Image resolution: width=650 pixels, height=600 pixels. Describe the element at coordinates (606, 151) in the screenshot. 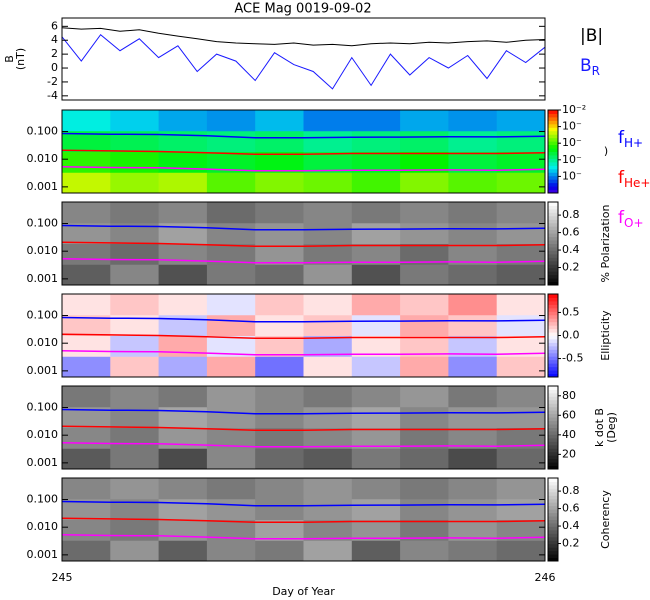

I see `colorbar-label: )` at that location.